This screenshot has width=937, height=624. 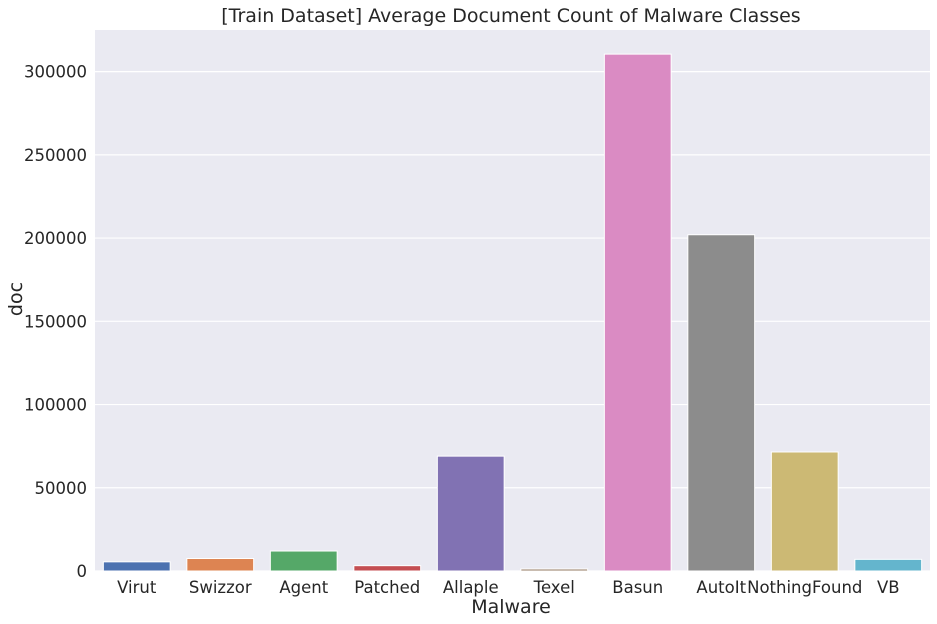 I want to click on y-axis-ticks: 0 50000 100000 150000 200000 250000 300000, so click(x=55, y=322).